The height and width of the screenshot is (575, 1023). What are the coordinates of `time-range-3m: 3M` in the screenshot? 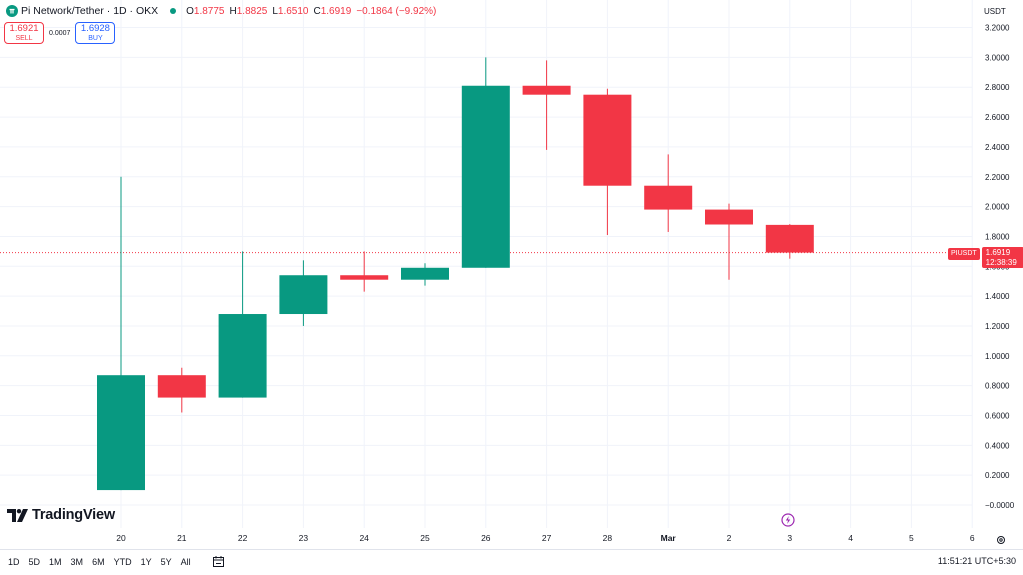 It's located at (77, 561).